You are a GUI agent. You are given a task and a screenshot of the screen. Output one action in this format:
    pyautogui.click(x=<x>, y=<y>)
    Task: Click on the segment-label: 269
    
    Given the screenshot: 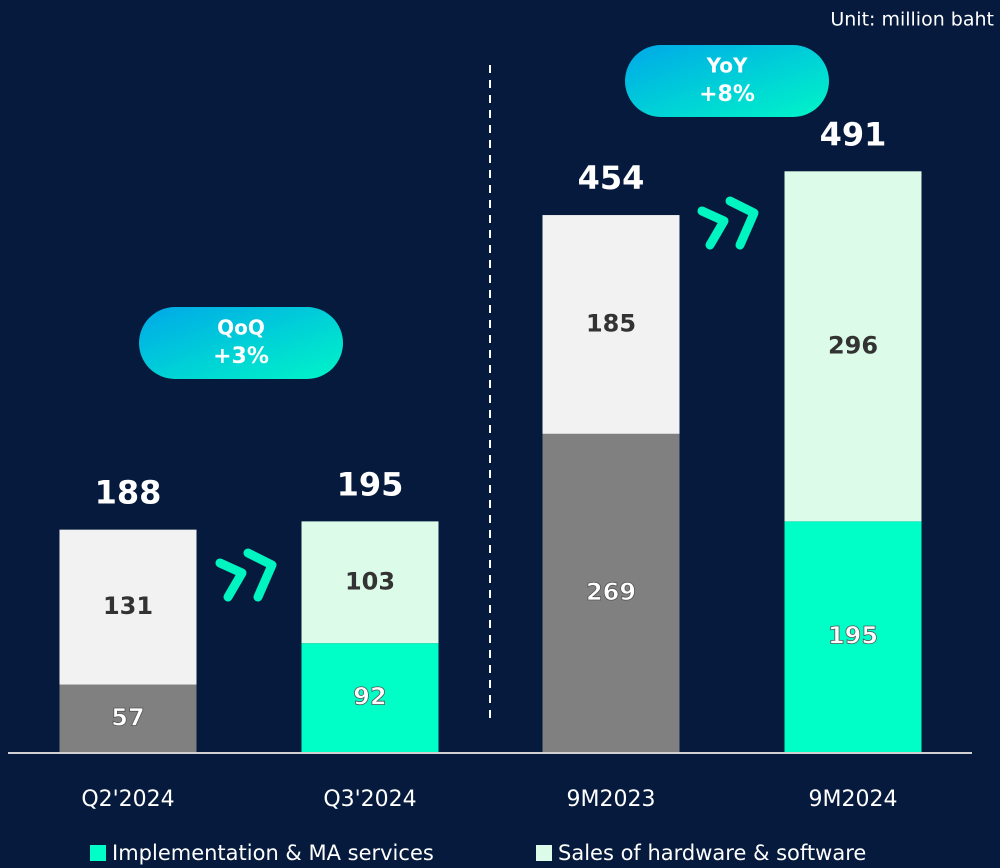 What is the action you would take?
    pyautogui.click(x=611, y=592)
    